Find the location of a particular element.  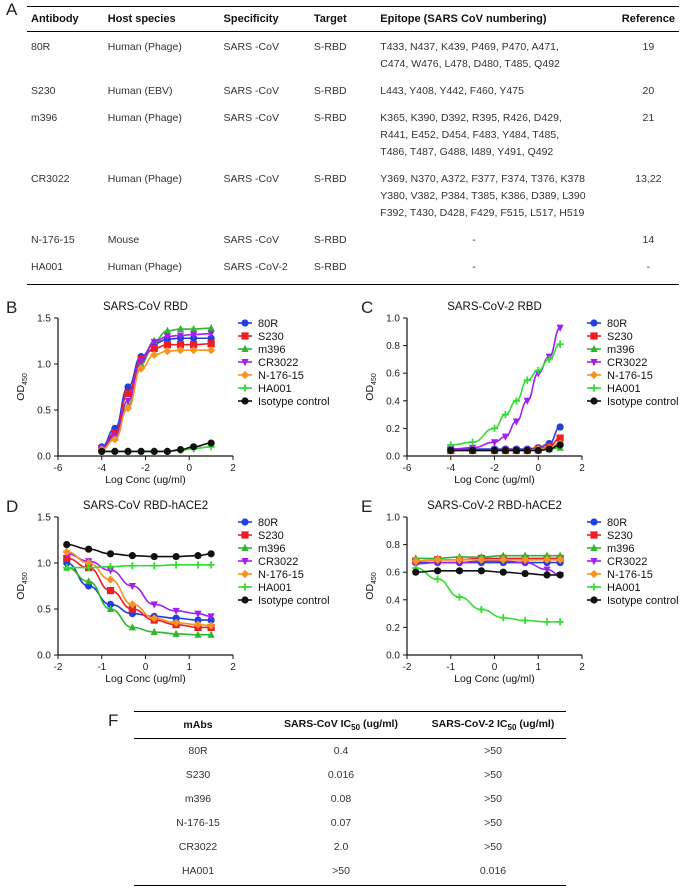

x-tick-label: 0 is located at coordinates (146, 667).